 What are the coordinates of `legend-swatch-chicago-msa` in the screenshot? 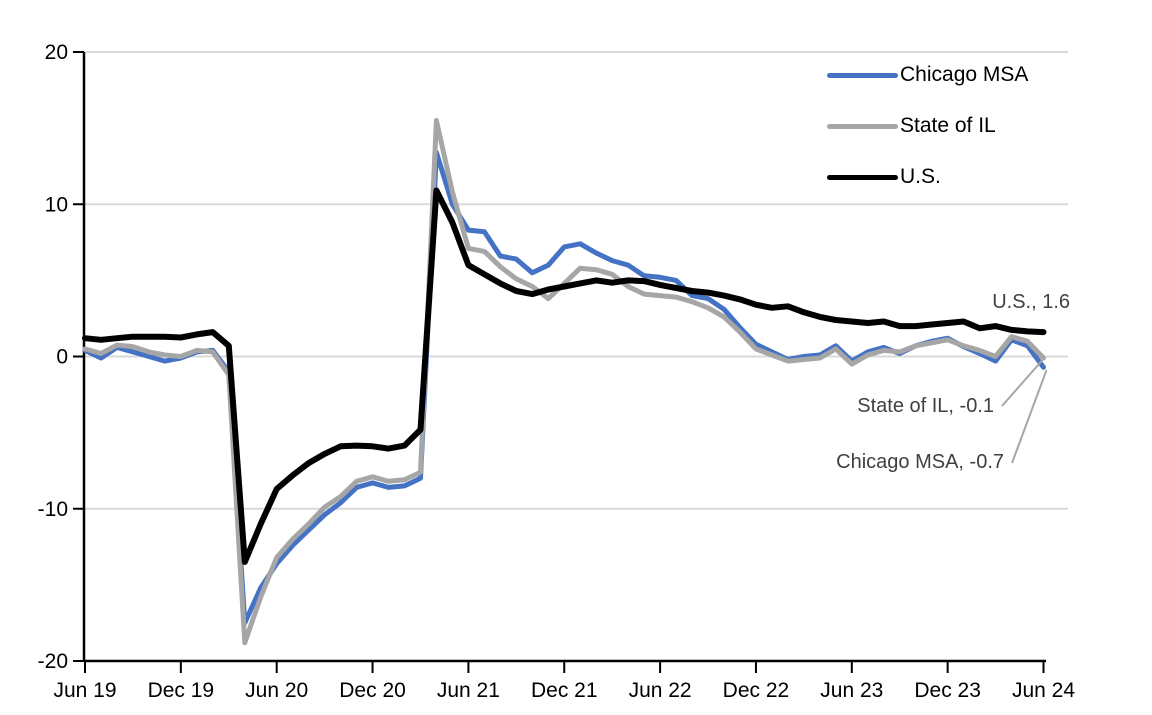 It's located at (862, 75).